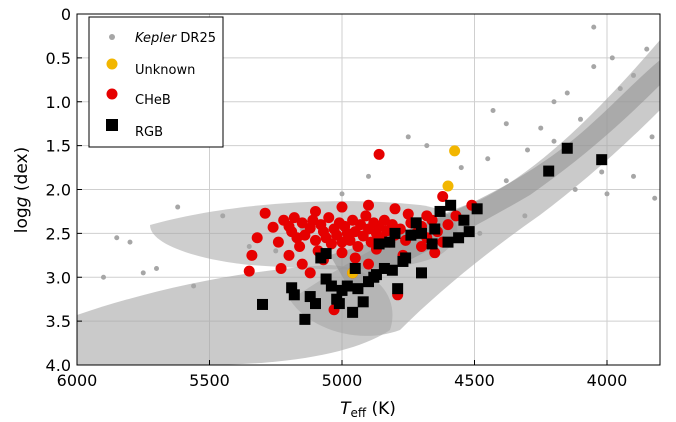 This screenshot has height=422, width=676. I want to click on y-tick-label: 1.0, so click(58, 102).